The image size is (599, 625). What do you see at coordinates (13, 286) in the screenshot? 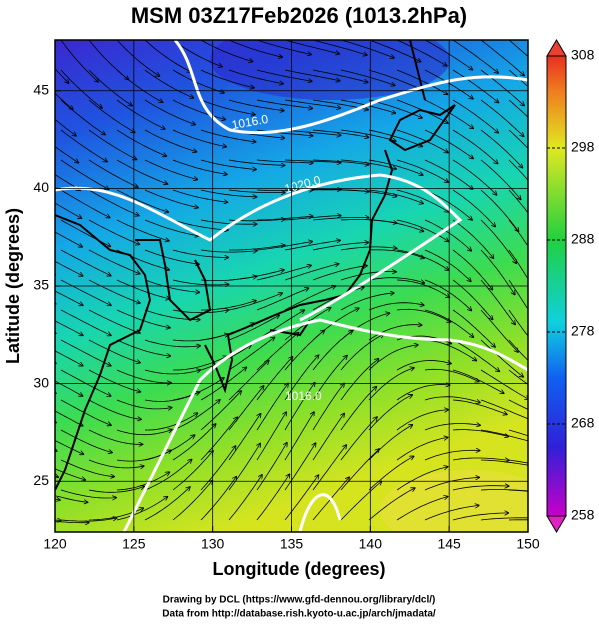
I see `y-axis-label: Latitude (degrees)` at bounding box center [13, 286].